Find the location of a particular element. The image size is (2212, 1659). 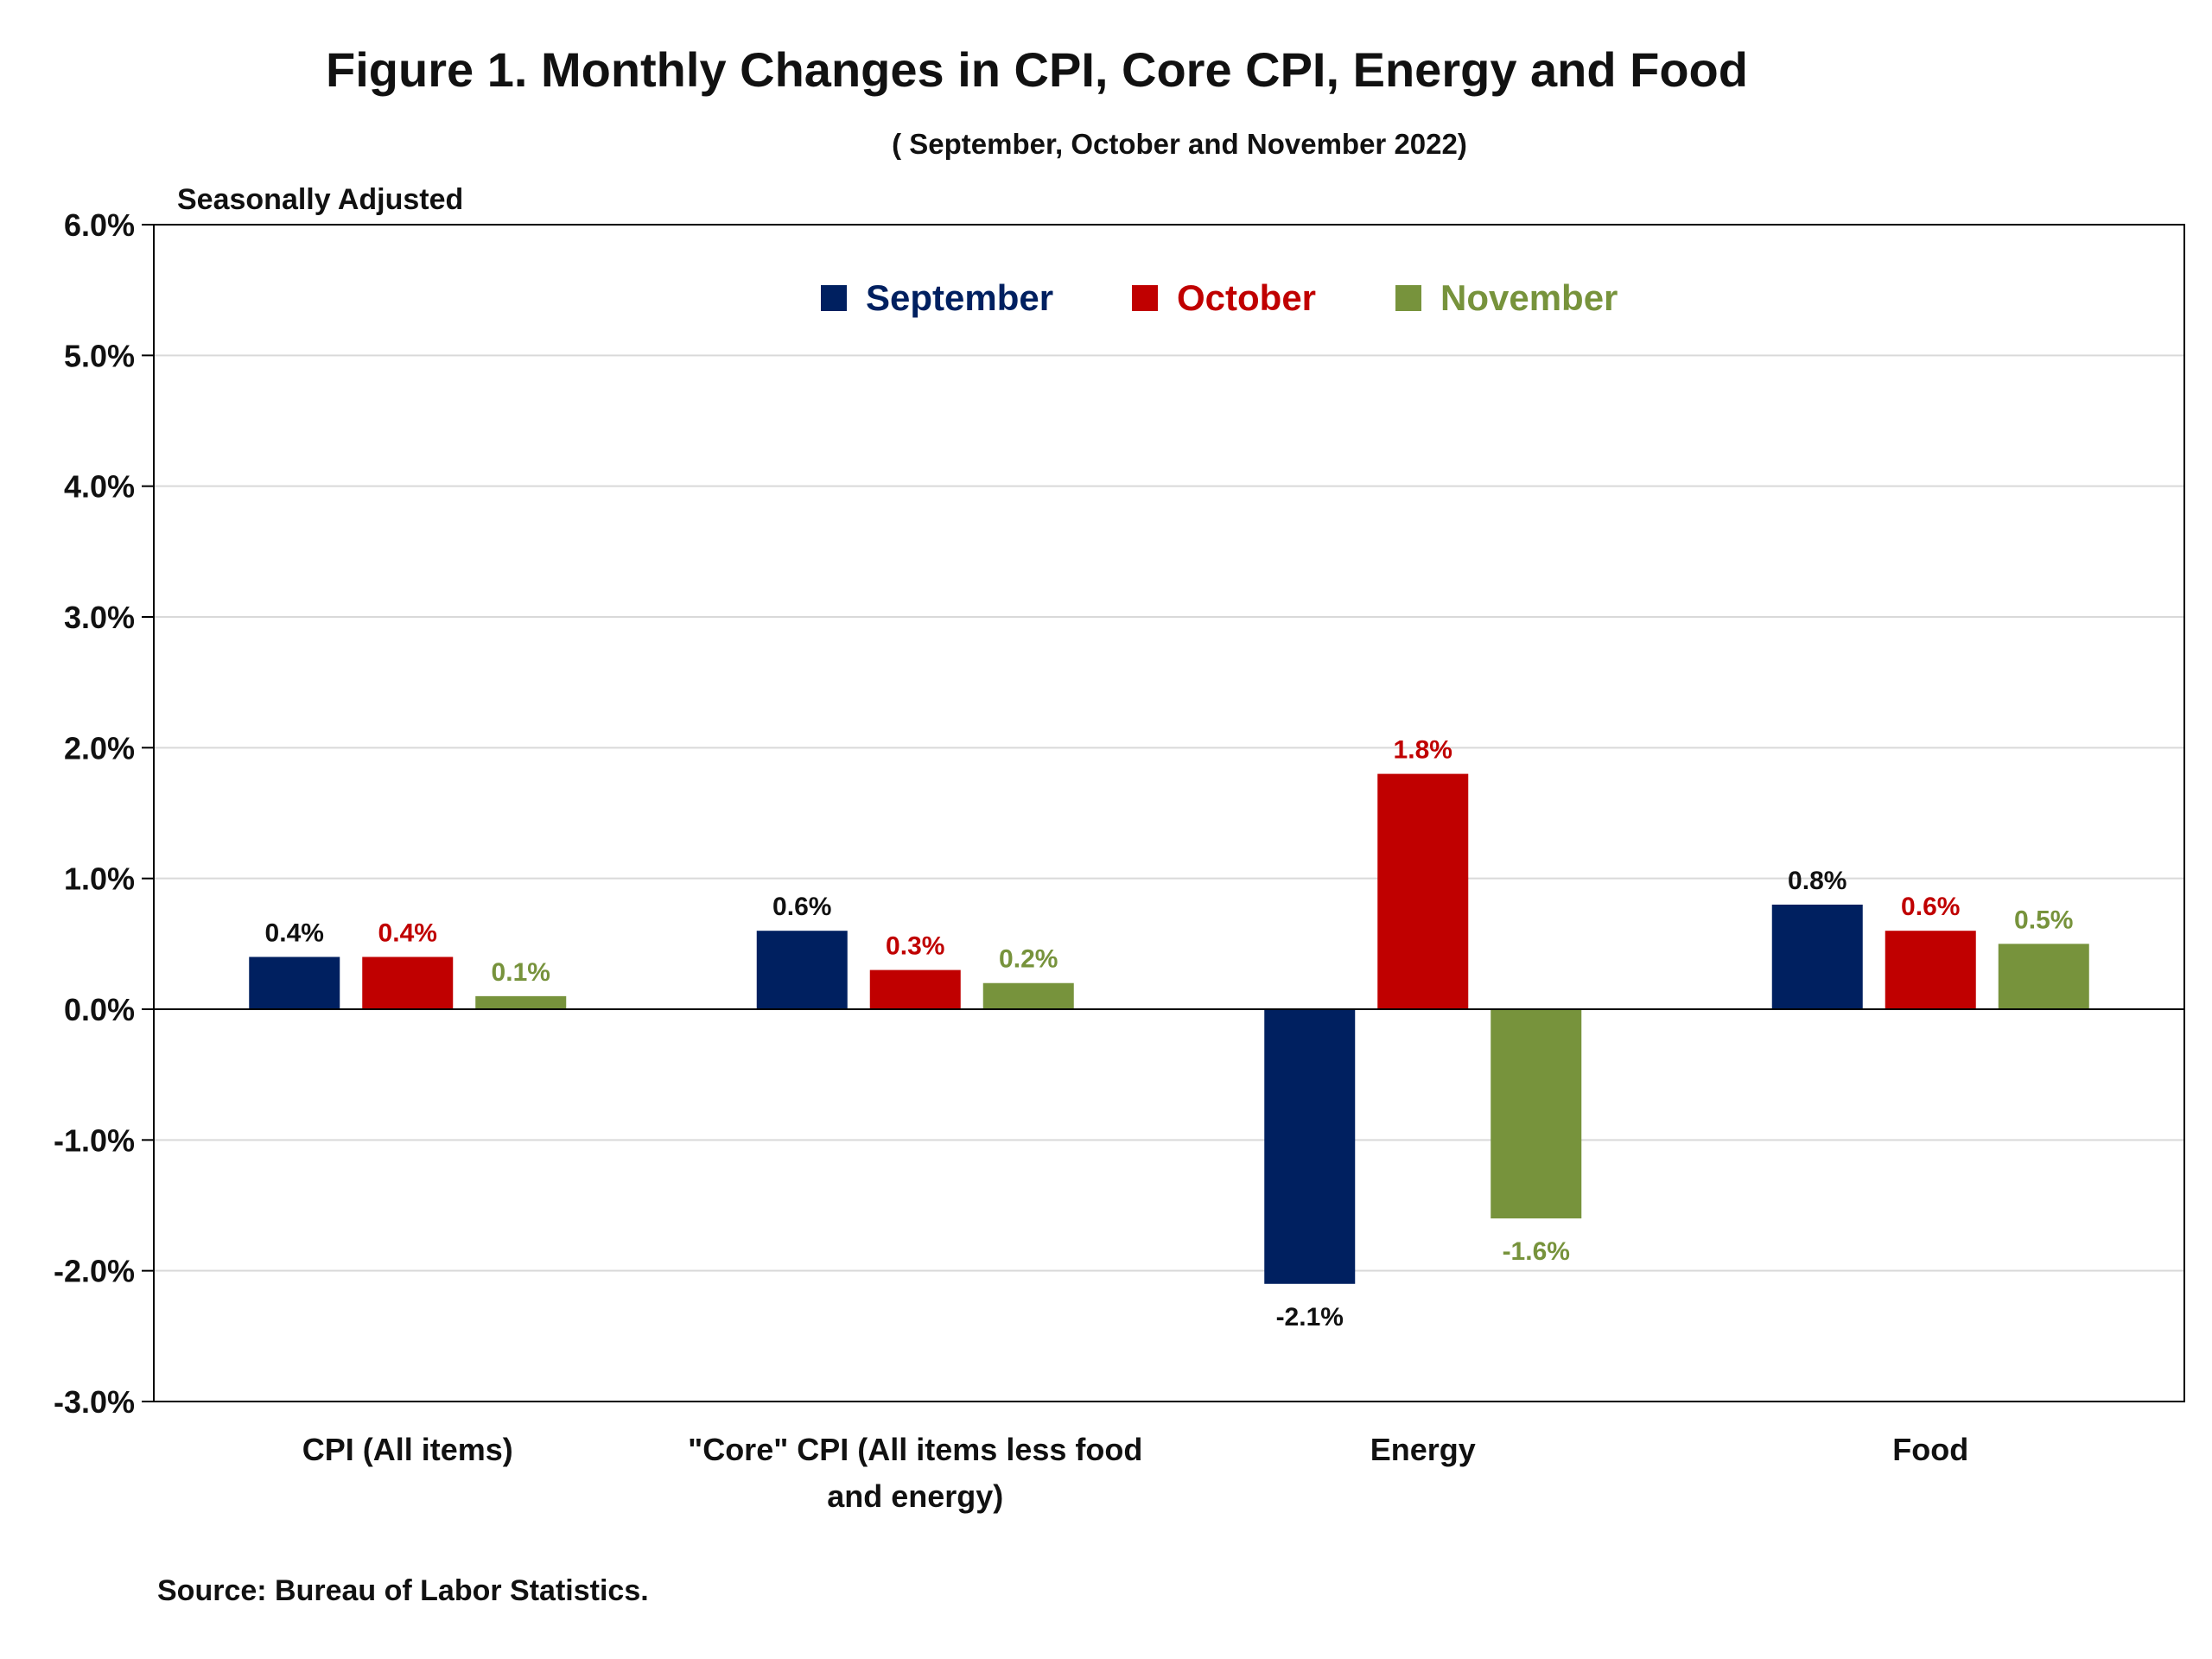

chart-subtitle: ( September, October and November 2022) is located at coordinates (1179, 144).